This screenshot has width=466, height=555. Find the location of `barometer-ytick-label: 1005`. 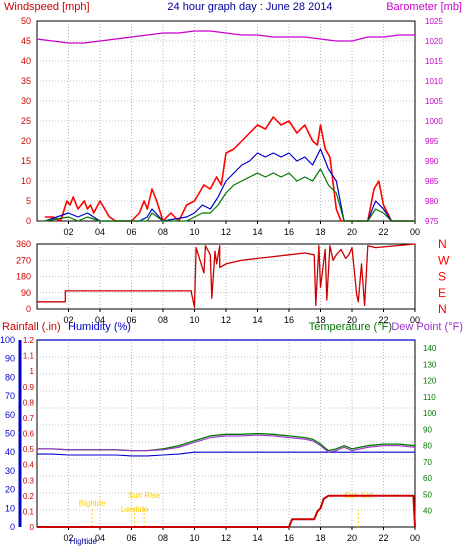

barometer-ytick-label: 1005 is located at coordinates (434, 101).